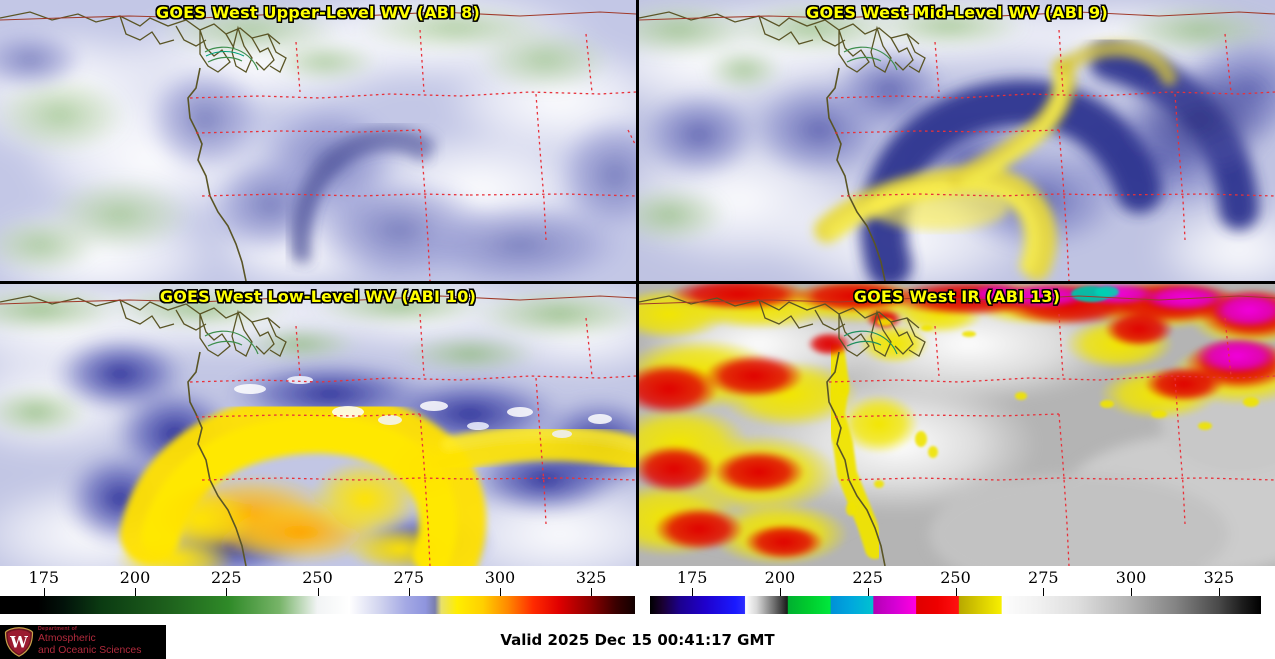 The width and height of the screenshot is (1275, 659). What do you see at coordinates (58, 629) in the screenshot?
I see `logo-line-department: Department of` at bounding box center [58, 629].